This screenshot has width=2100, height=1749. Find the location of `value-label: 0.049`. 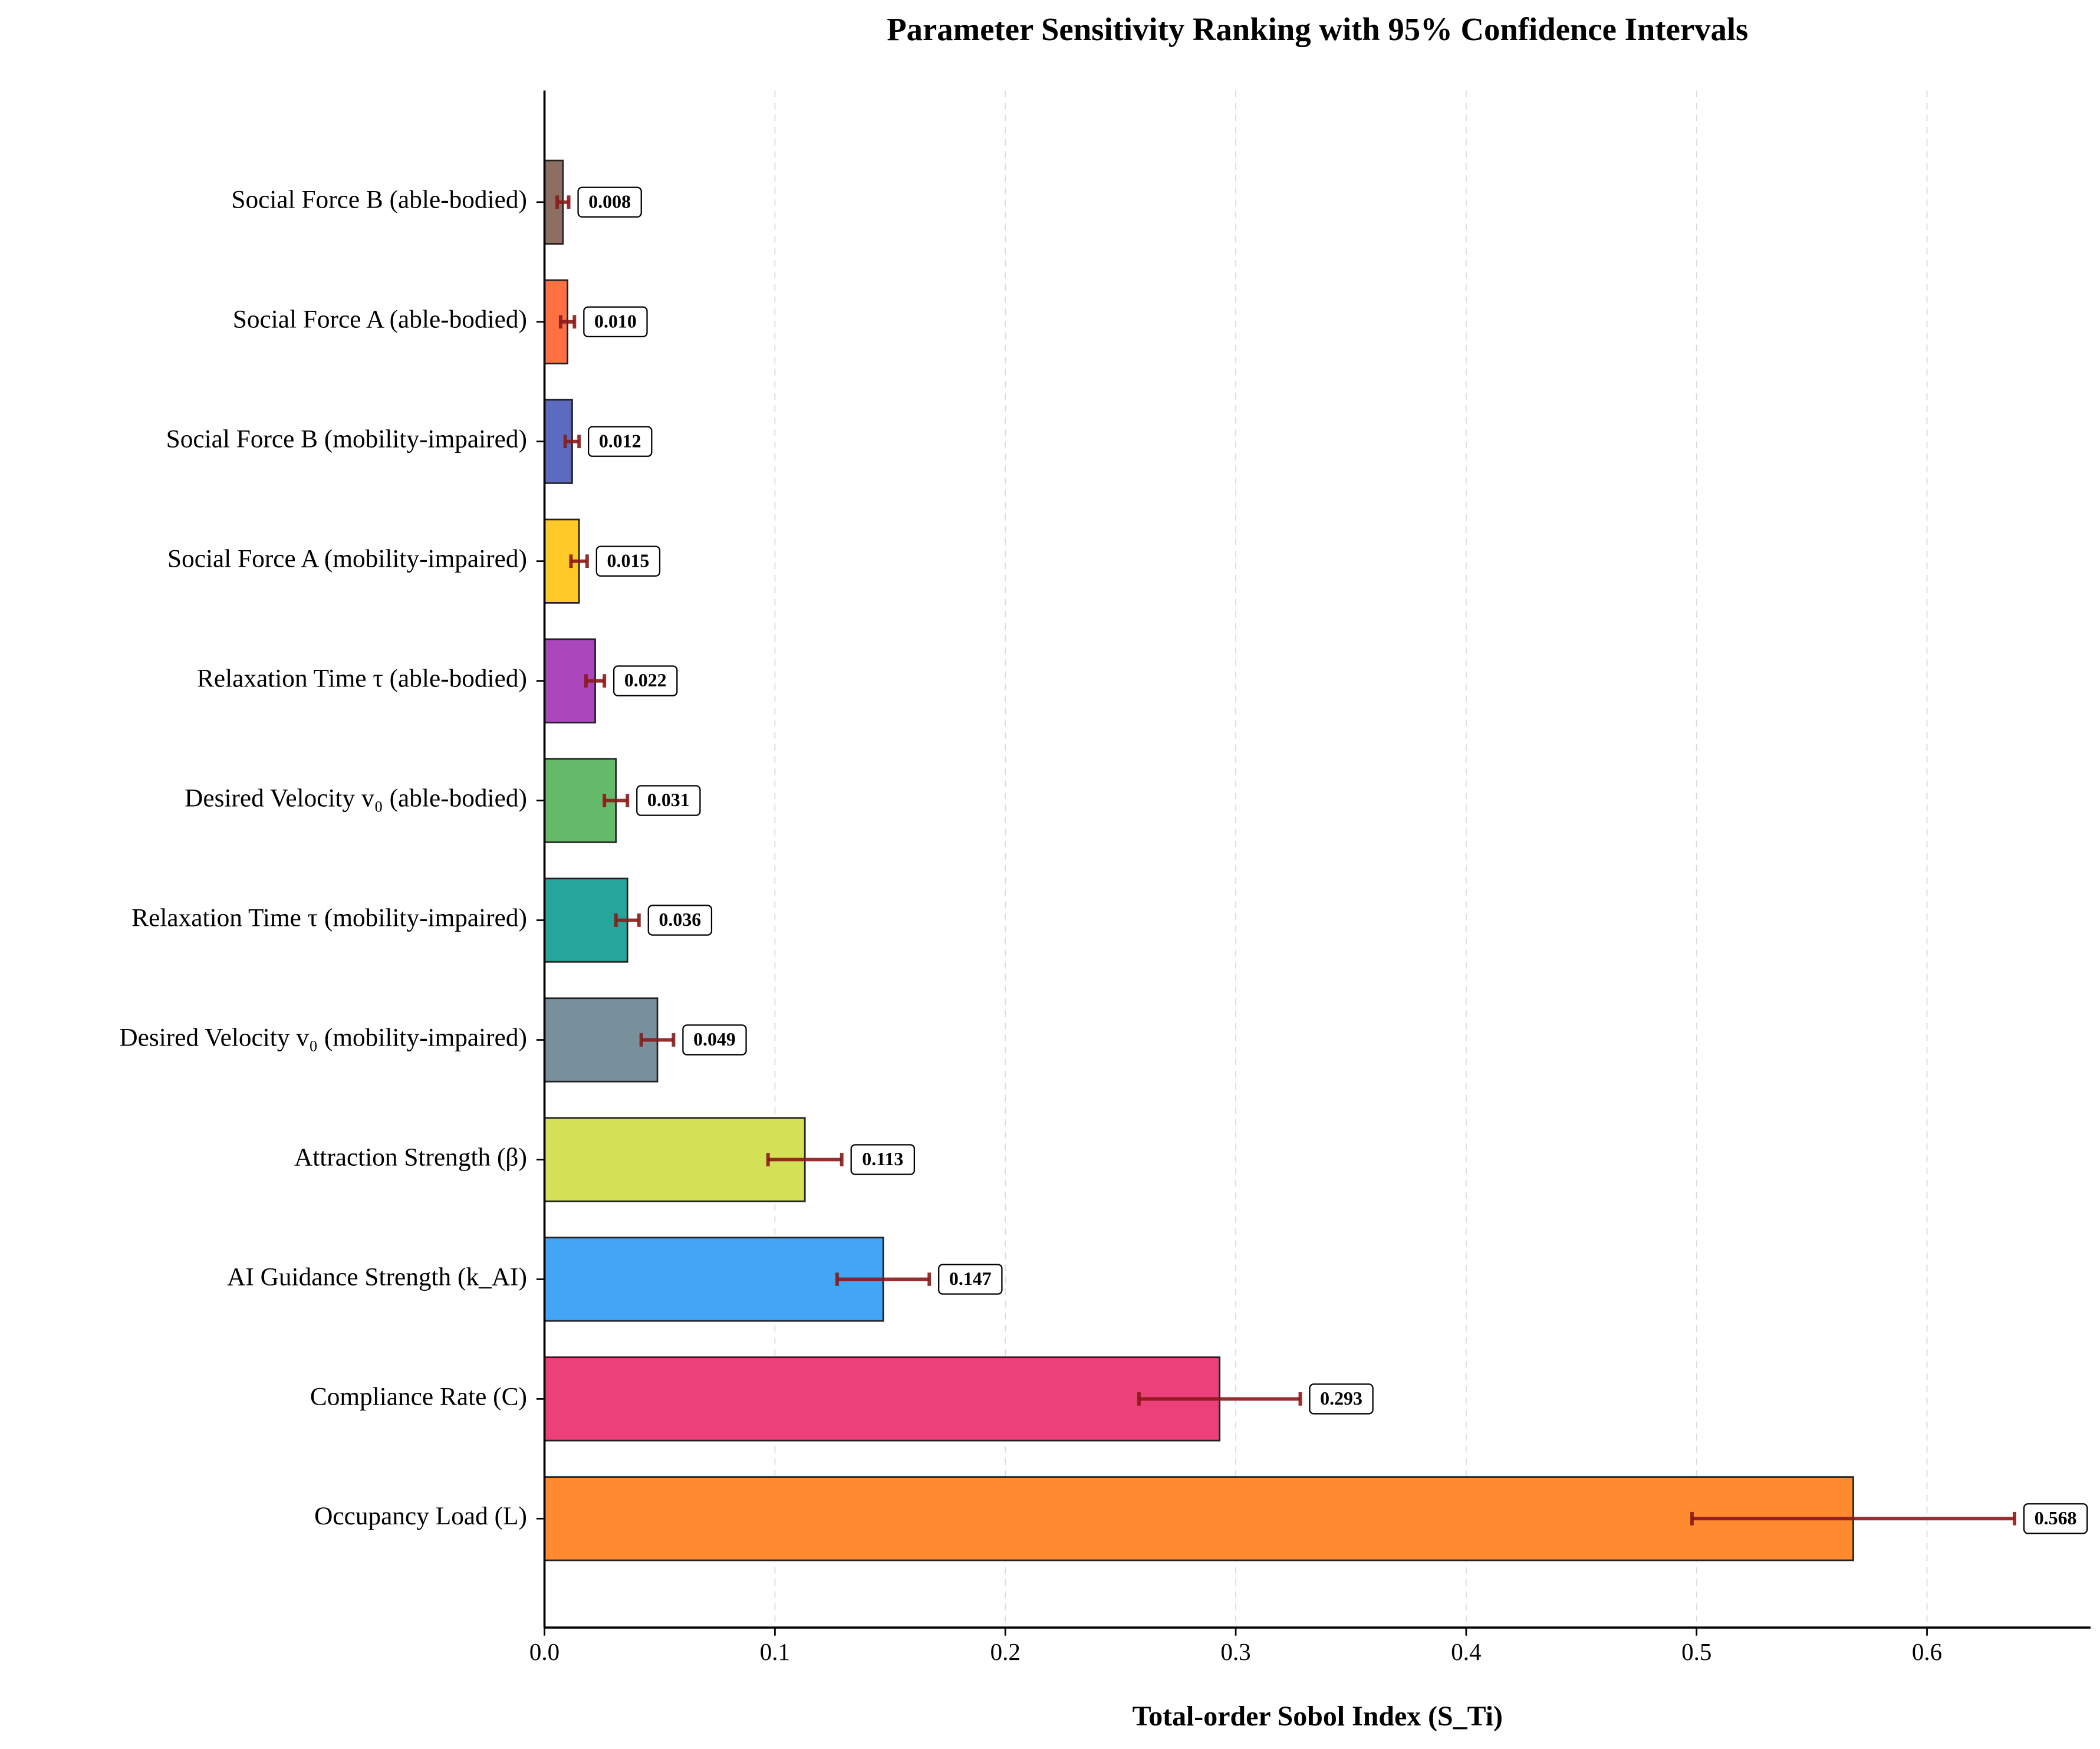

value-label: 0.049 is located at coordinates (714, 1039).